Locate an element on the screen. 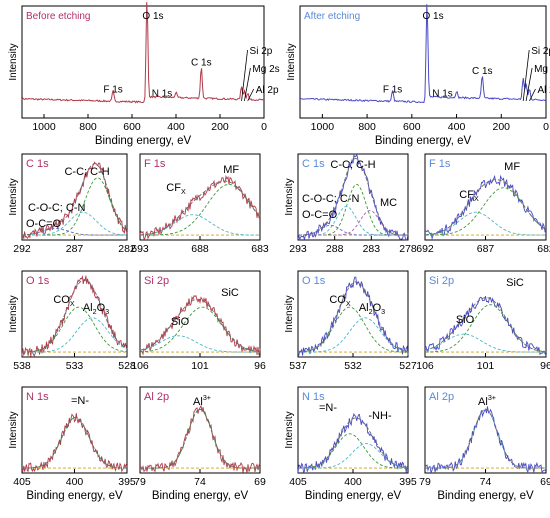 This screenshot has height=518, width=550. peak-label: Al 2p is located at coordinates (267, 90).